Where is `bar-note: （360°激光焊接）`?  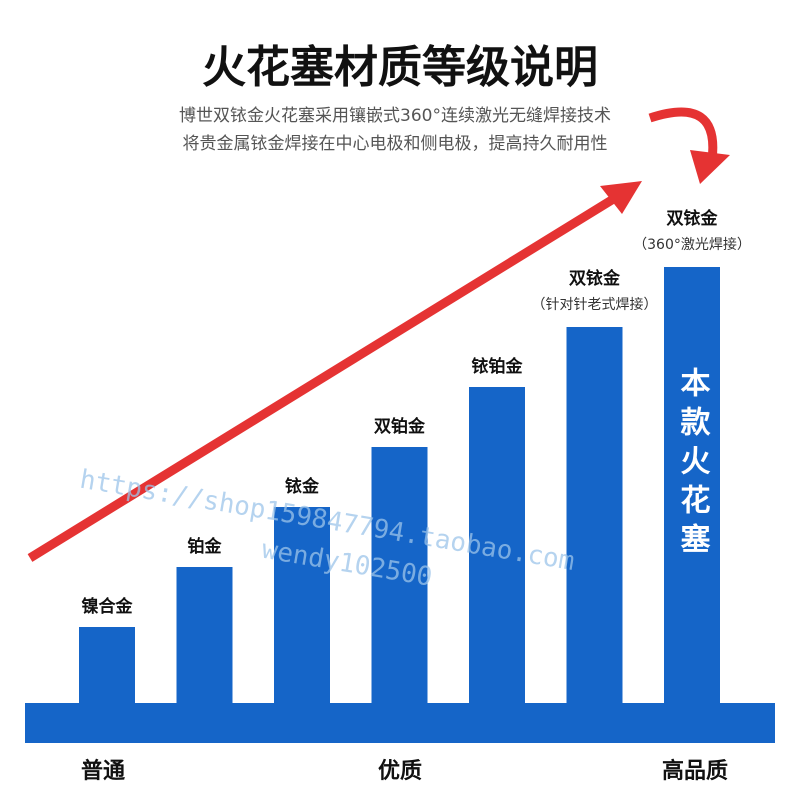 bar-note: （360°激光焊接） is located at coordinates (692, 244).